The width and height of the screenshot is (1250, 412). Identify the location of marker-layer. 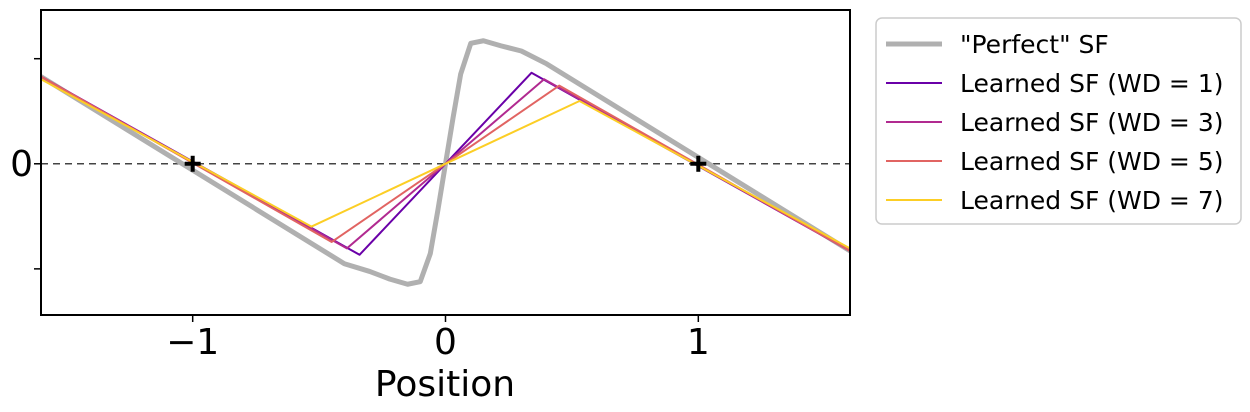
(445, 163).